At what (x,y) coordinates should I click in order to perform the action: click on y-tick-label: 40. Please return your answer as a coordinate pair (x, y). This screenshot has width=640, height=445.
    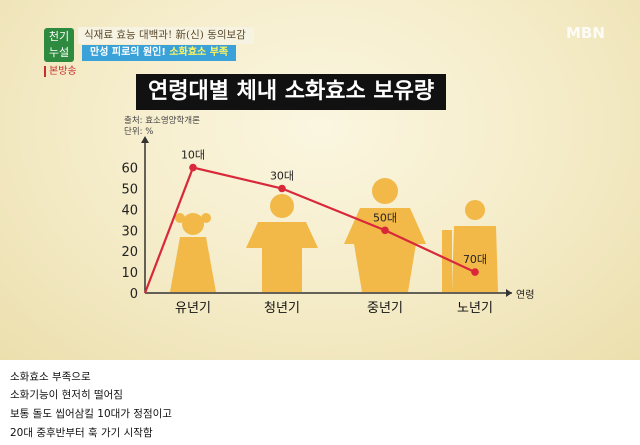
    Looking at the image, I should click on (129, 210).